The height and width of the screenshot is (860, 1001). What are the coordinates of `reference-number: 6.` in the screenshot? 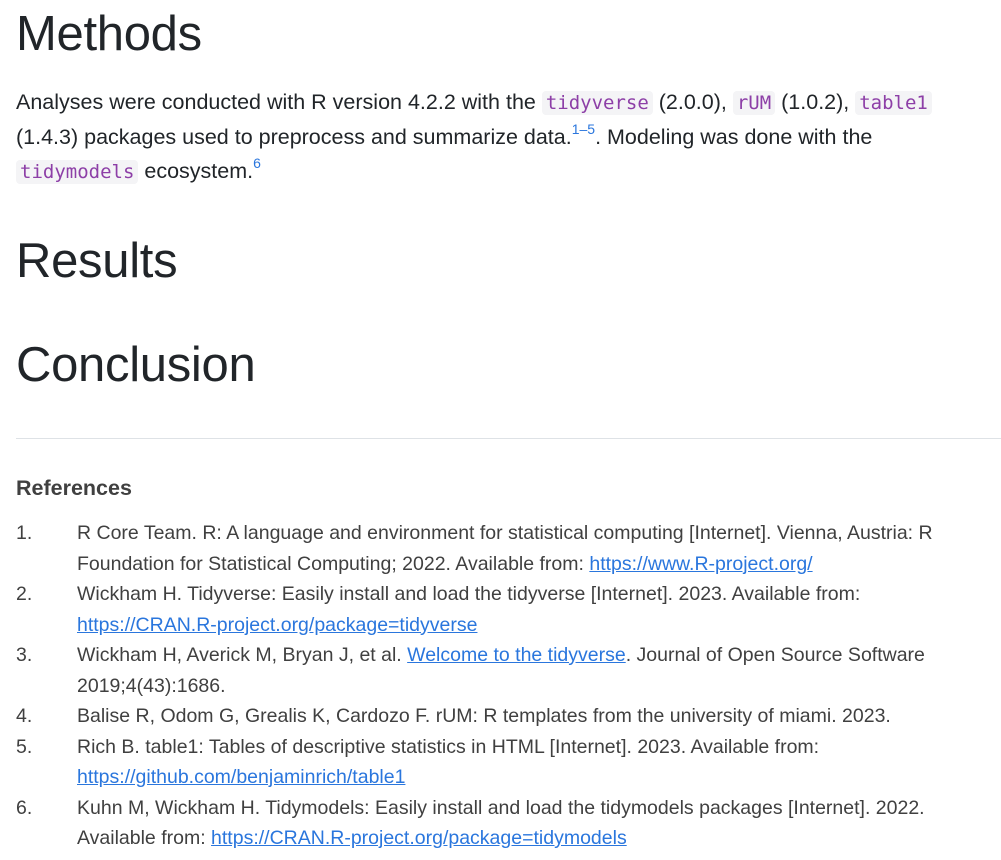 It's located at (24, 807).